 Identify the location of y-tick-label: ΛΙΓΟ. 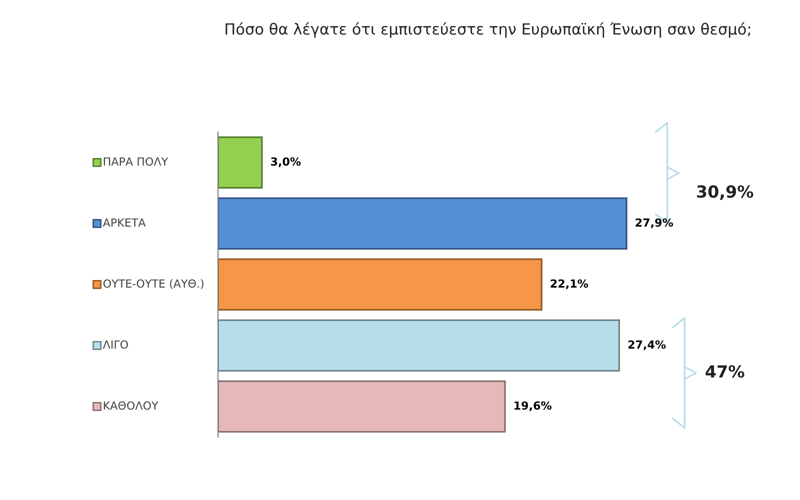
(115, 344).